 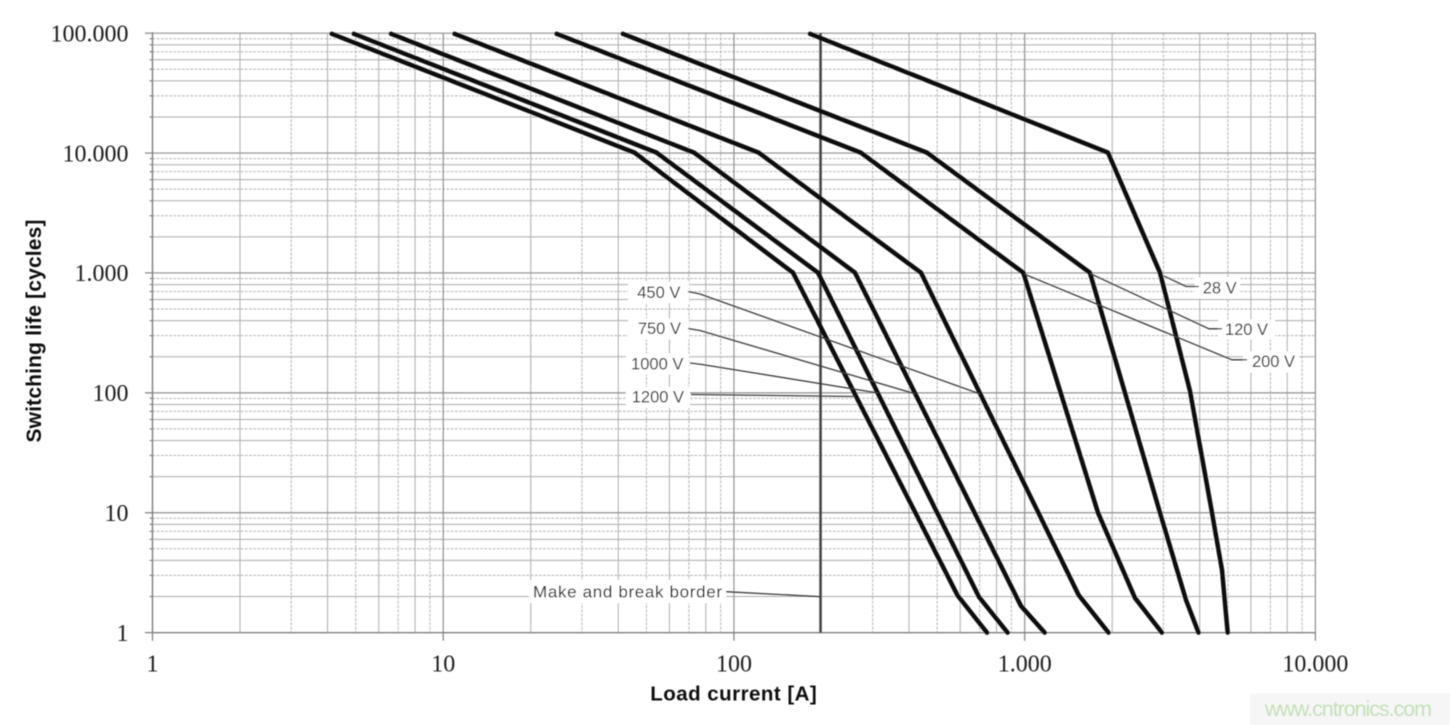 I want to click on svg-text: Switching life [cycles], so click(x=34, y=331).